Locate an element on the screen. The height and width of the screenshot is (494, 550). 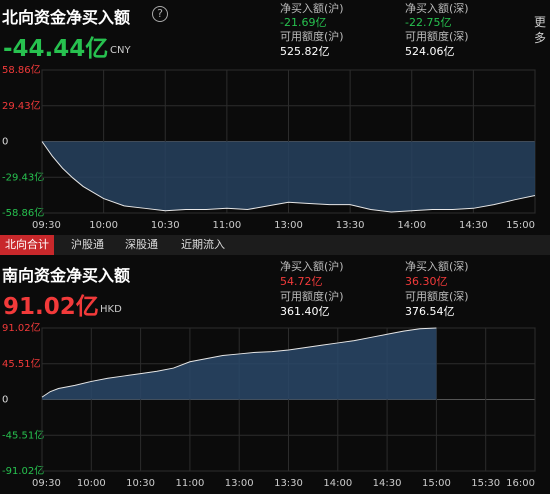
y-tick-label: 58.86亿 is located at coordinates (21, 69).